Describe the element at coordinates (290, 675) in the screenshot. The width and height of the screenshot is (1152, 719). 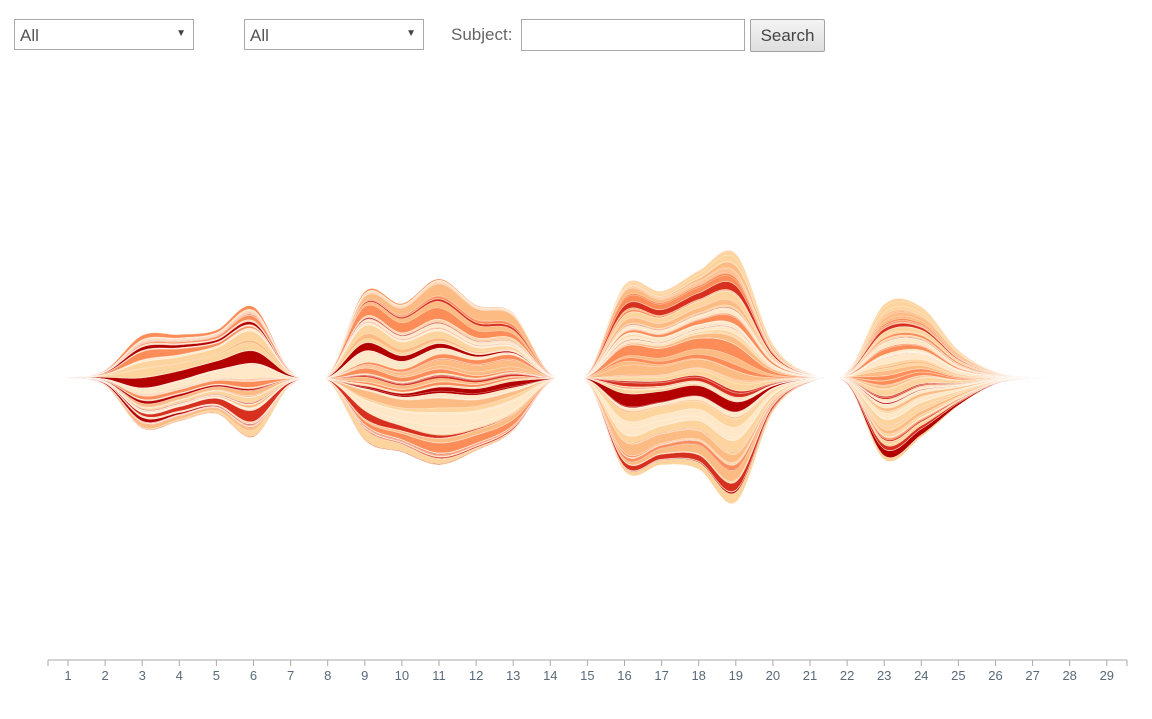
I see `x-tick-label: 7` at that location.